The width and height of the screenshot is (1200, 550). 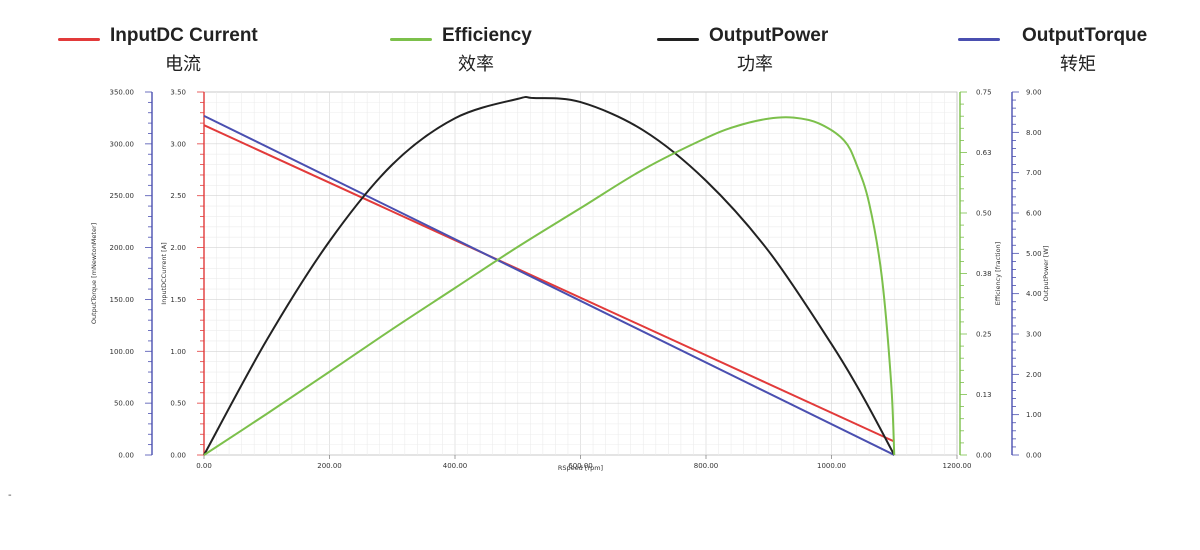 I want to click on x-tick-label: 200.00, so click(x=329, y=466).